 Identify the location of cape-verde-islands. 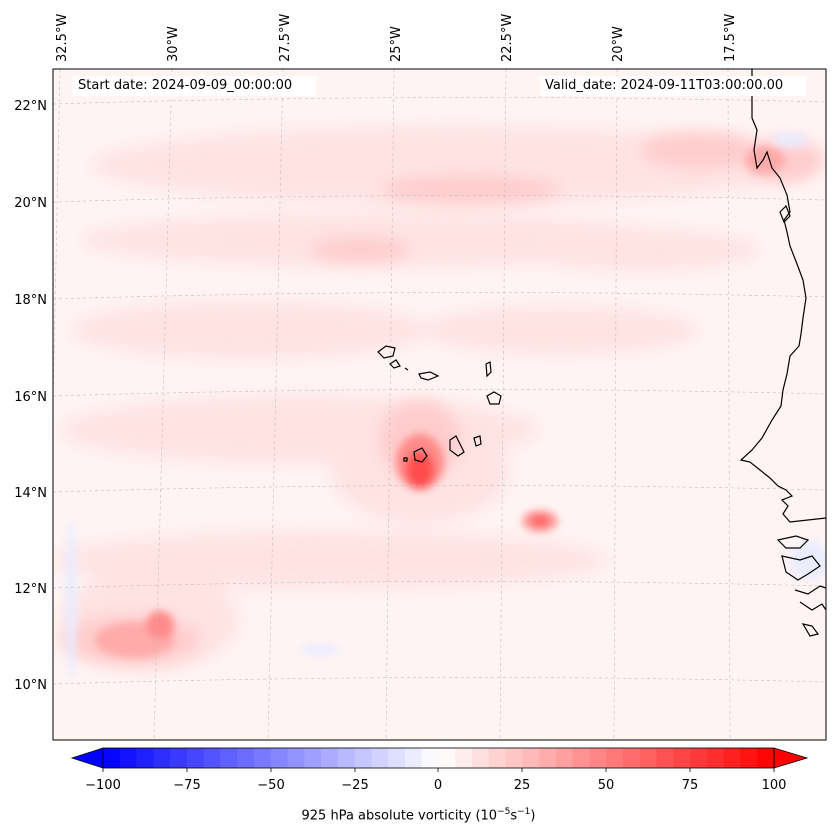
(439, 404).